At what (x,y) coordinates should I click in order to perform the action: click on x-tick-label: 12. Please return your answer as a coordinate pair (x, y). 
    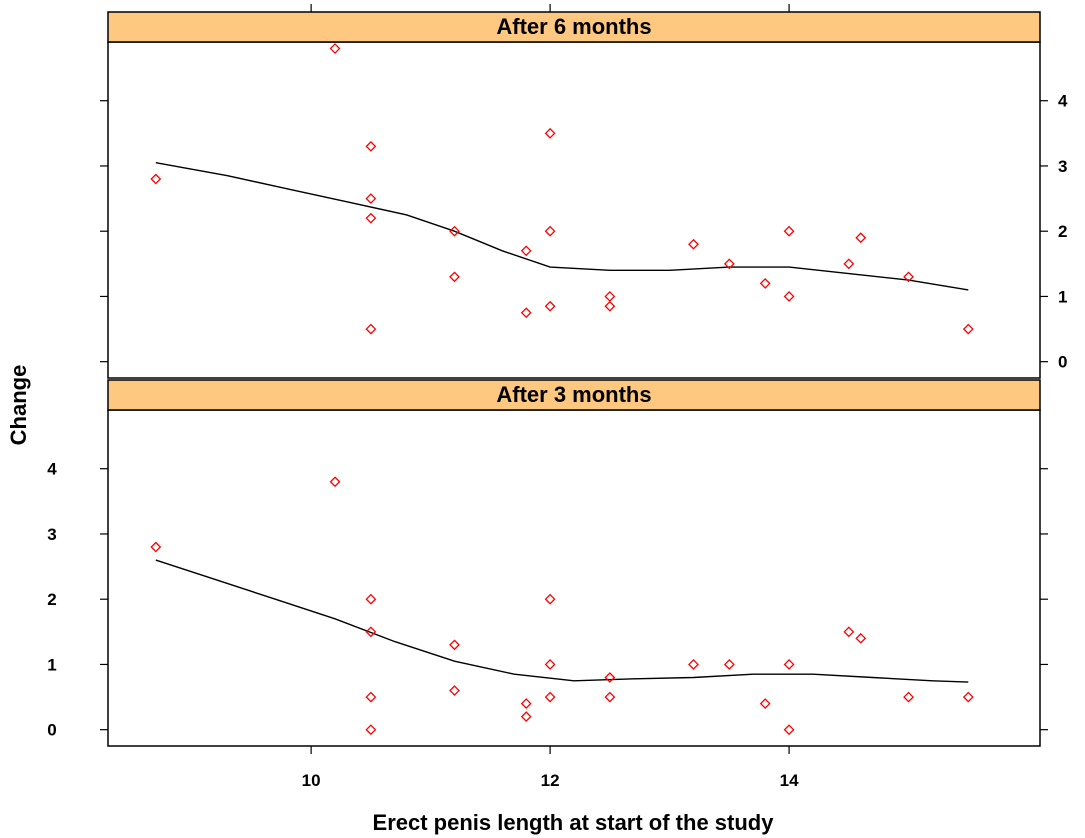
    Looking at the image, I should click on (550, 780).